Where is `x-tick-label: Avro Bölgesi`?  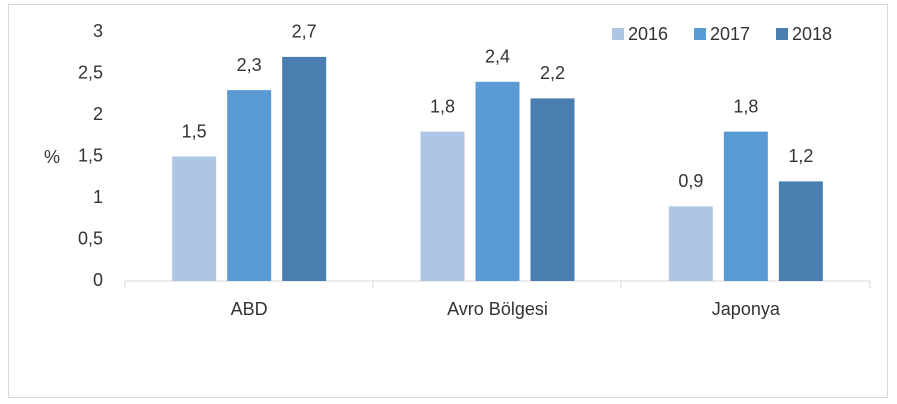
x-tick-label: Avro Bölgesi is located at coordinates (497, 309).